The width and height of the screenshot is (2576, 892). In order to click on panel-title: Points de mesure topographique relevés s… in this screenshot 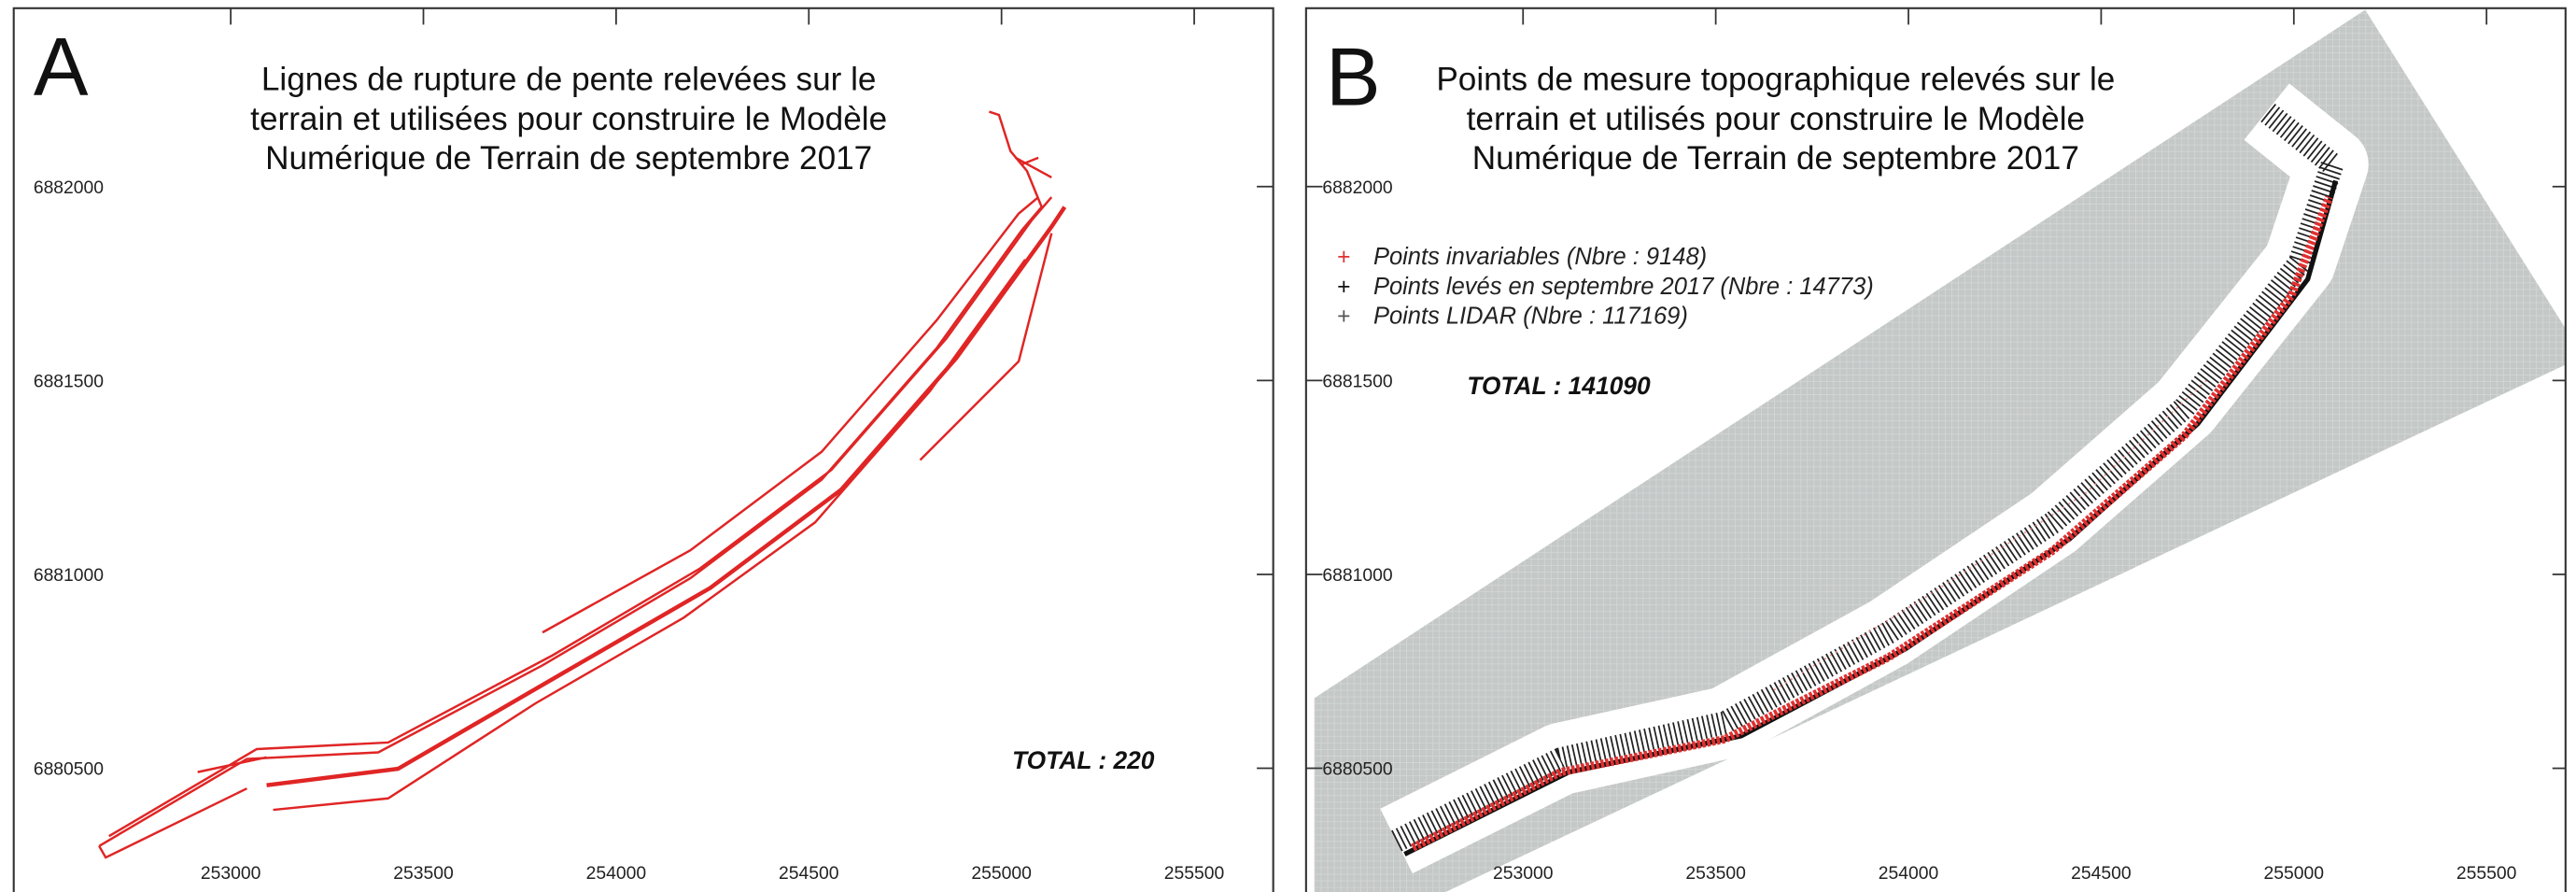, I will do `click(1775, 80)`.